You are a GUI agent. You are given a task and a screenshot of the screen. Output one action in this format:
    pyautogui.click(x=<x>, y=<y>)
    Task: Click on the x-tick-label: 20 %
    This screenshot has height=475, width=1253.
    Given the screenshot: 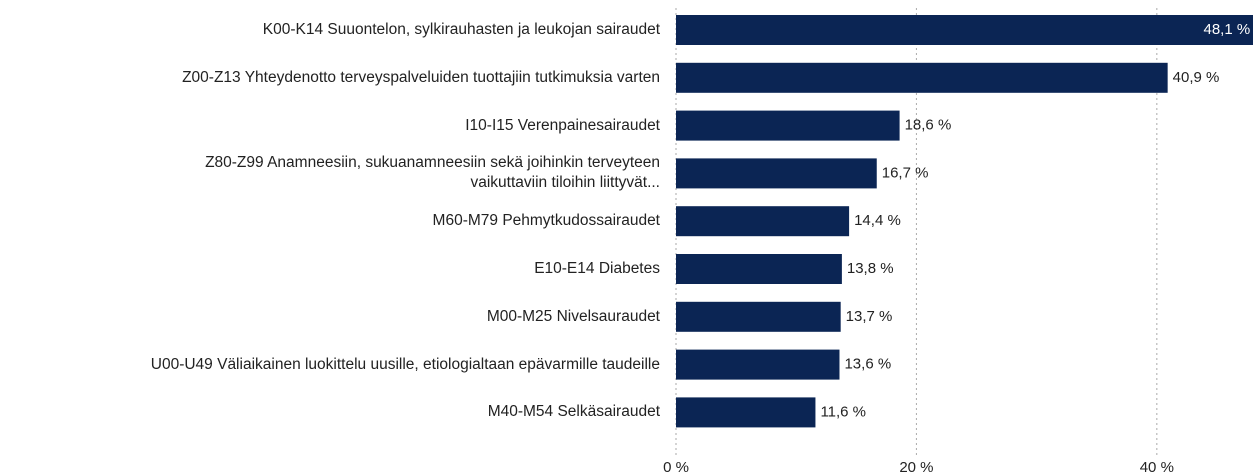 What is the action you would take?
    pyautogui.click(x=916, y=467)
    